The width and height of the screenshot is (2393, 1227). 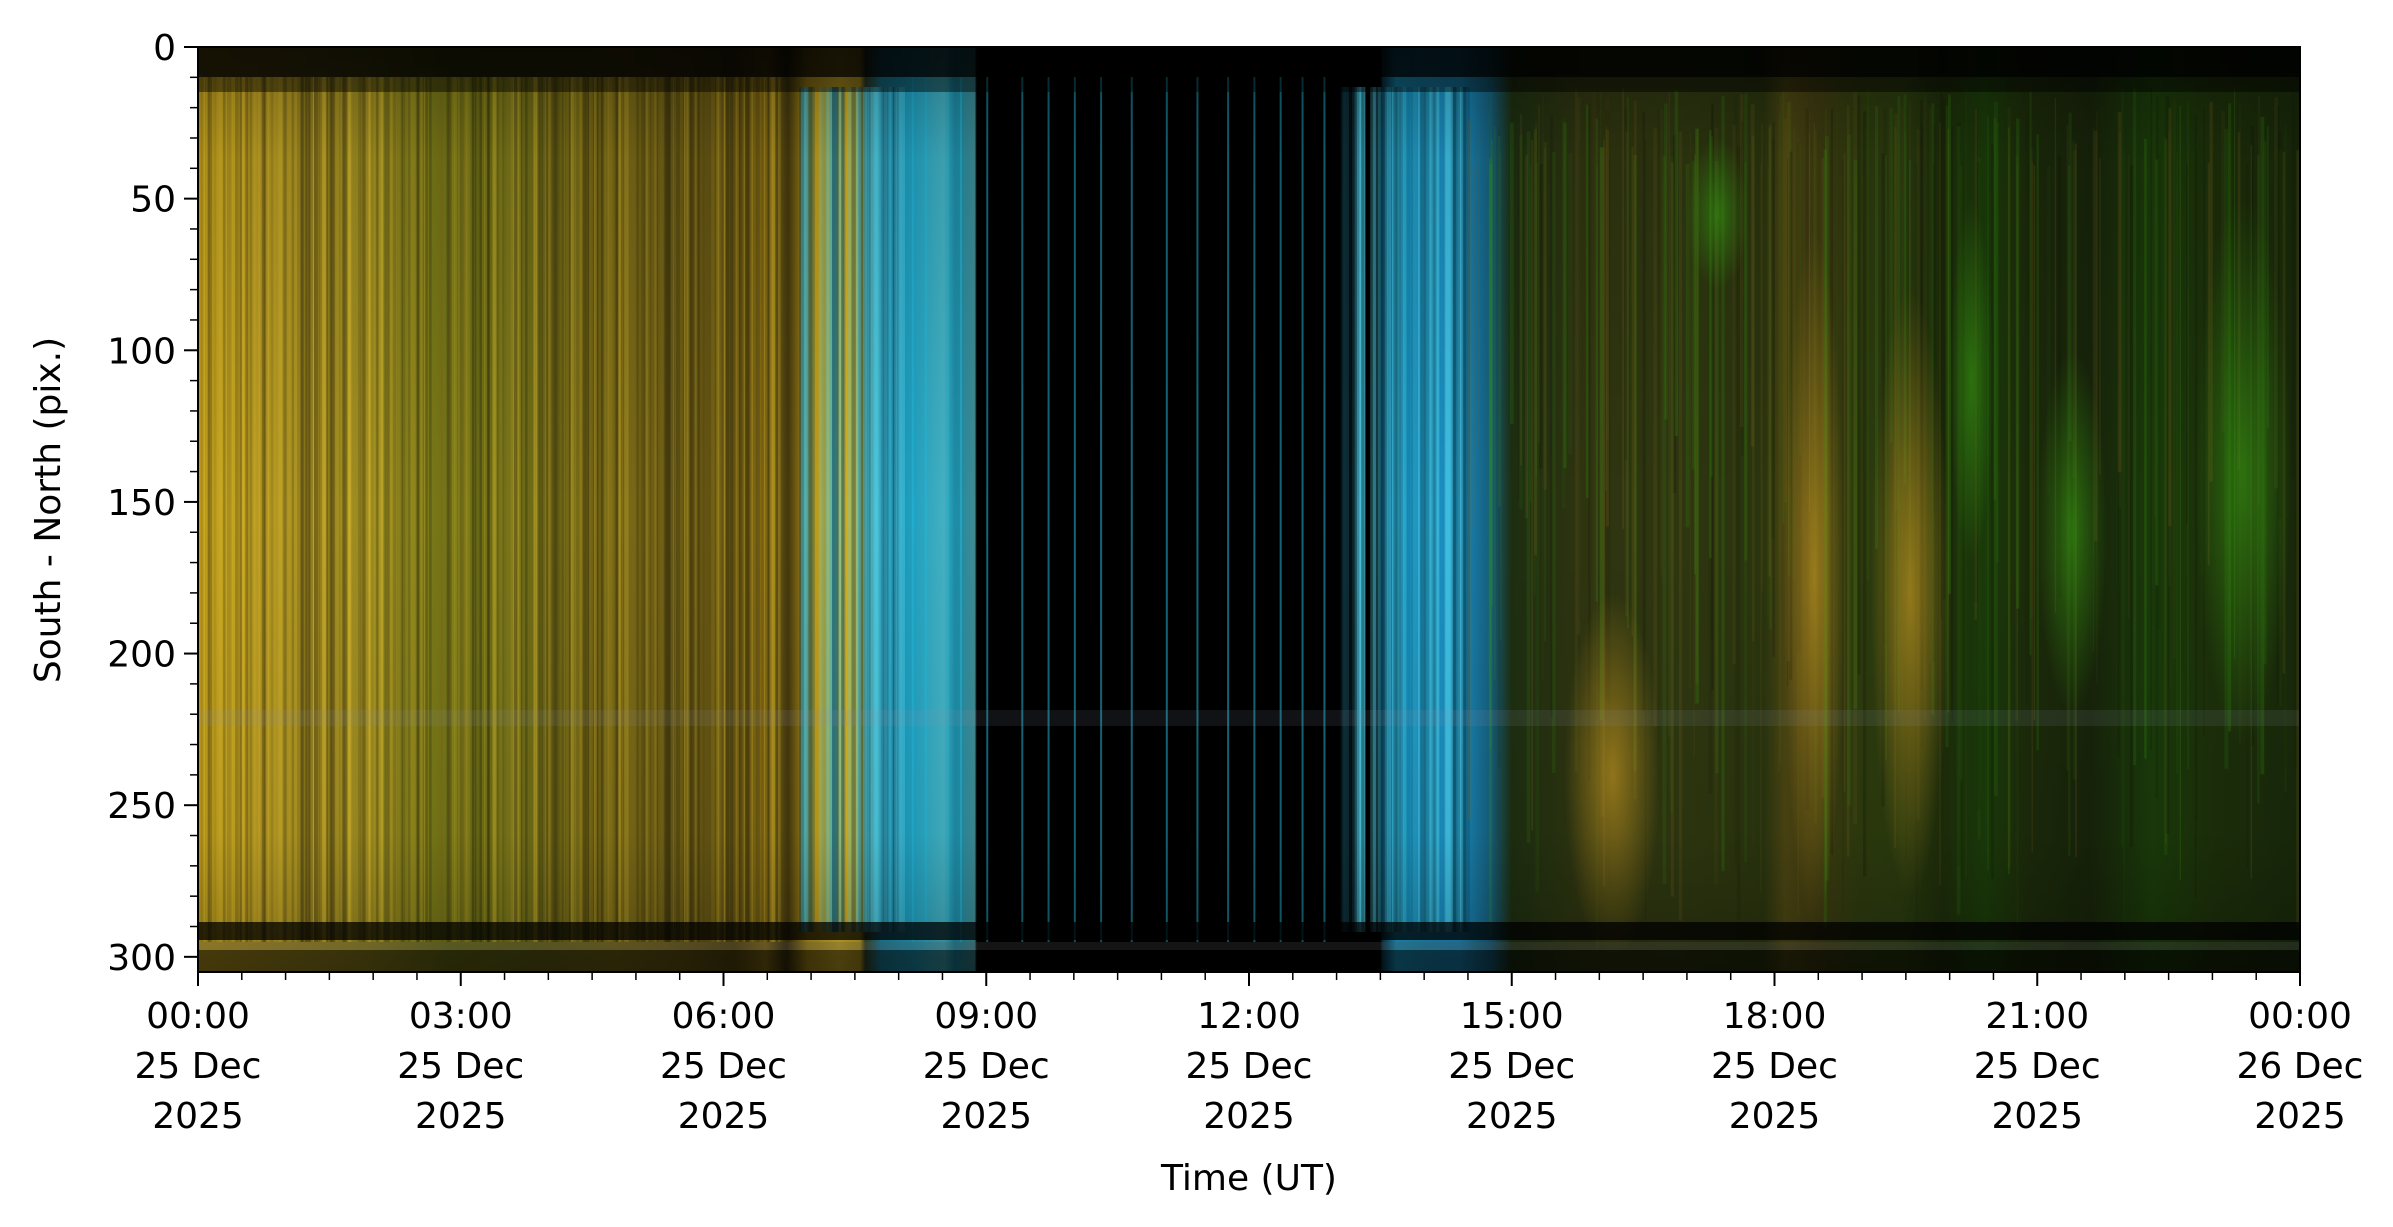 What do you see at coordinates (1249, 946) in the screenshot?
I see `bottom-light-band` at bounding box center [1249, 946].